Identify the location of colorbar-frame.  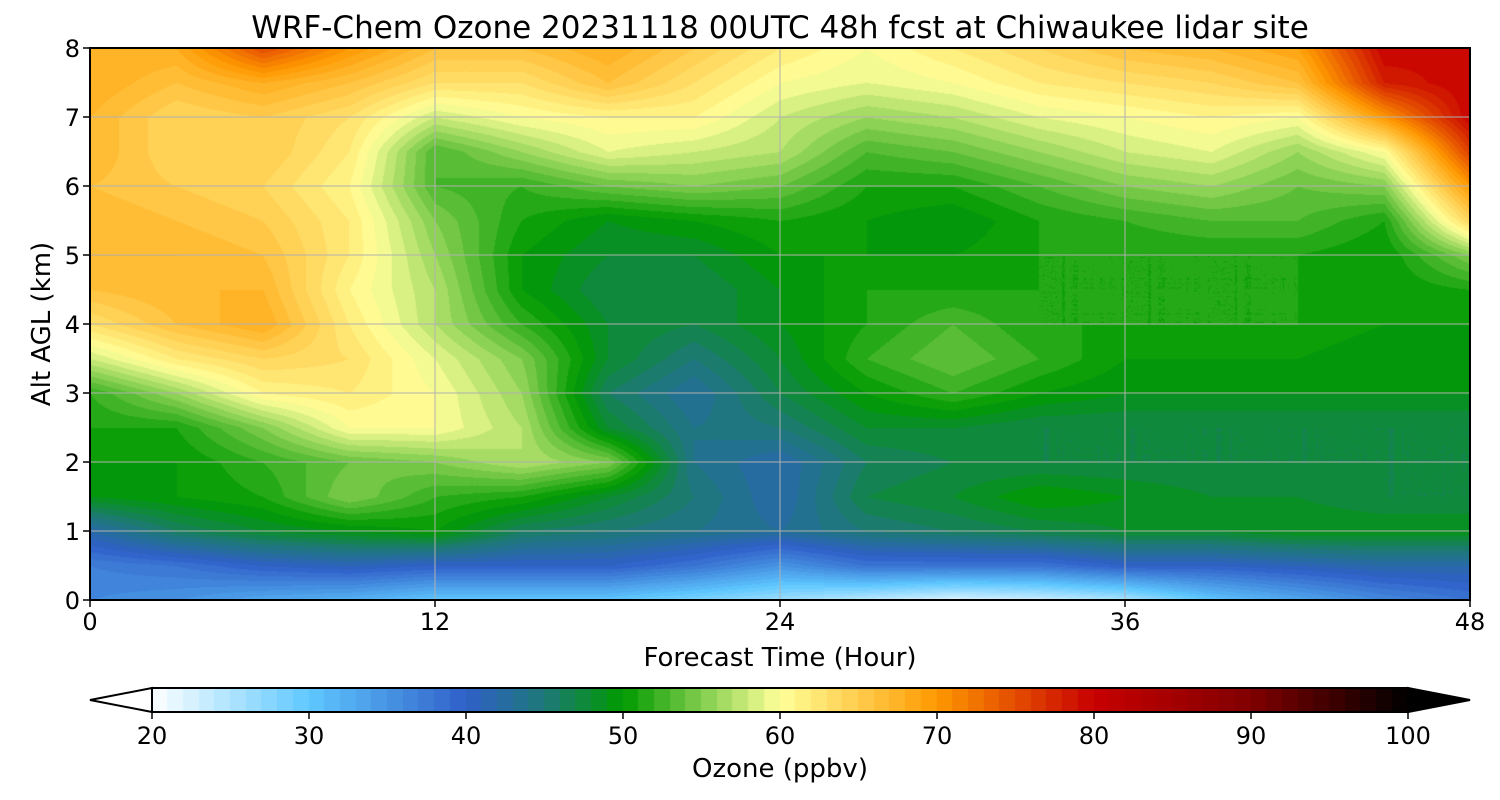
(780, 700).